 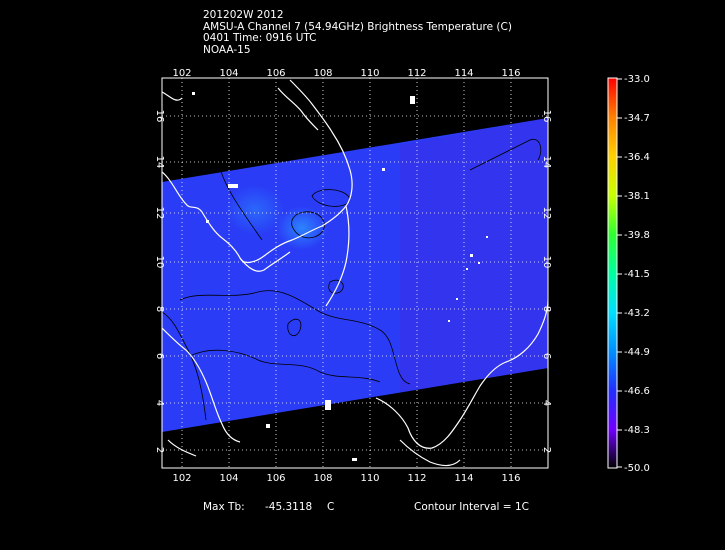 What do you see at coordinates (331, 507) in the screenshot?
I see `max-tb-unit: C` at bounding box center [331, 507].